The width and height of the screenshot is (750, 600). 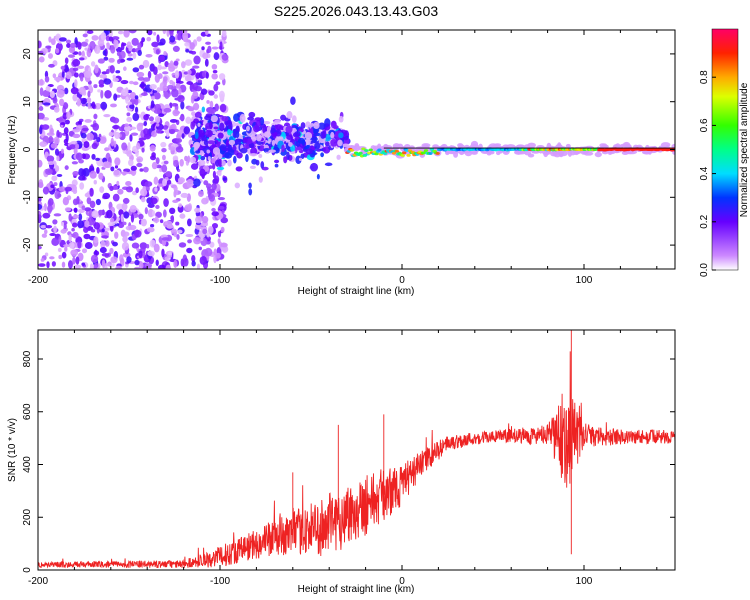 I want to click on snr-y-tick-label: 0, so click(x=27, y=570).